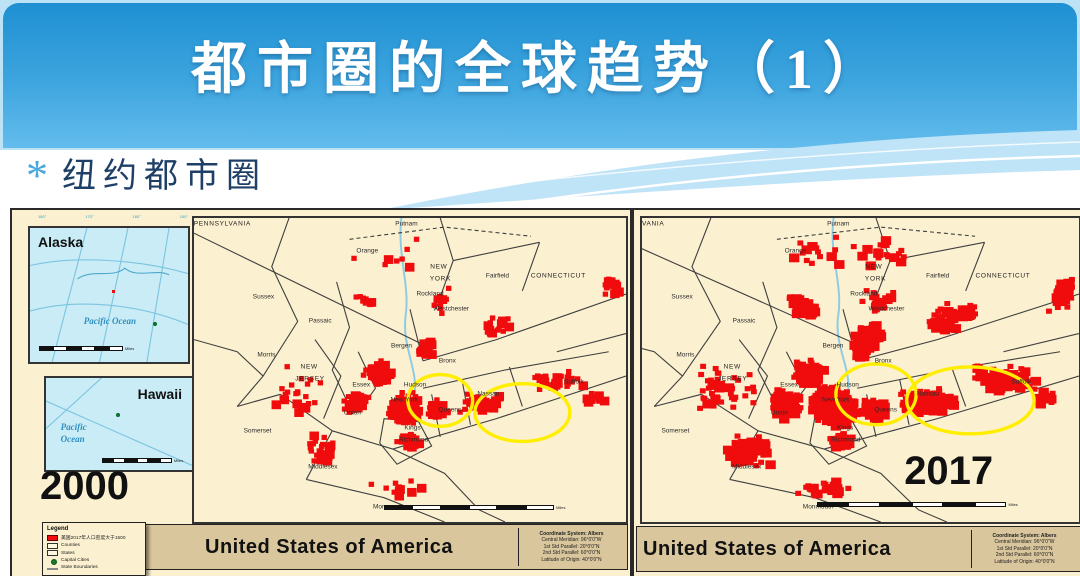 Image resolution: width=1080 pixels, height=576 pixels. What do you see at coordinates (1003, 276) in the screenshot?
I see `map-label: CONNECTICUT` at bounding box center [1003, 276].